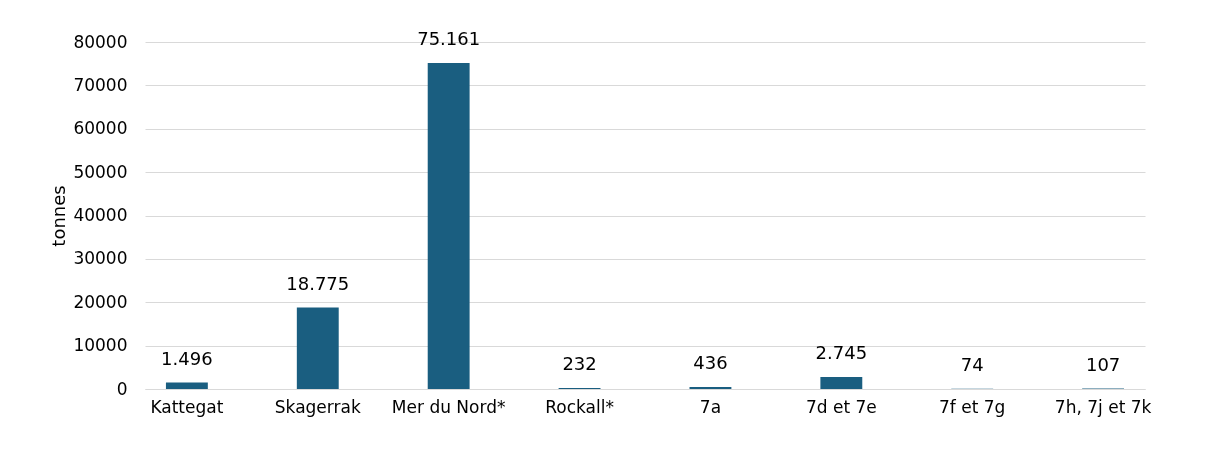 This screenshot has width=1208, height=458. Describe the element at coordinates (1103, 364) in the screenshot. I see `data-label: 107` at that location.